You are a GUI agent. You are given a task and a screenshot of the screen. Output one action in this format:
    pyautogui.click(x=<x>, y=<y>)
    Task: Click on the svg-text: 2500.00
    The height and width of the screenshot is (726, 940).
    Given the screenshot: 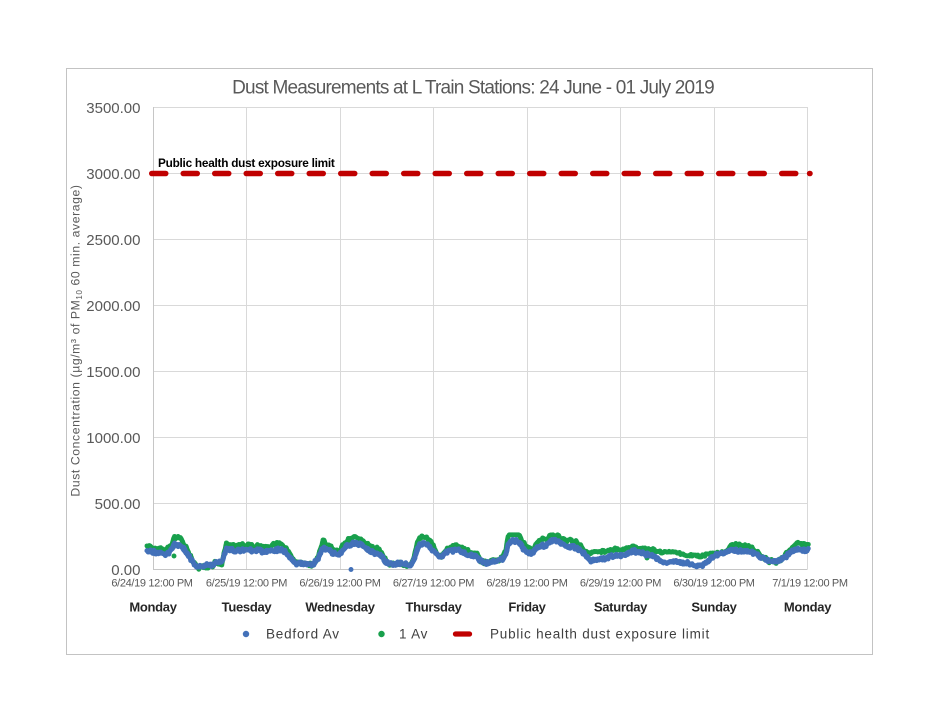 What is the action you would take?
    pyautogui.click(x=113, y=240)
    